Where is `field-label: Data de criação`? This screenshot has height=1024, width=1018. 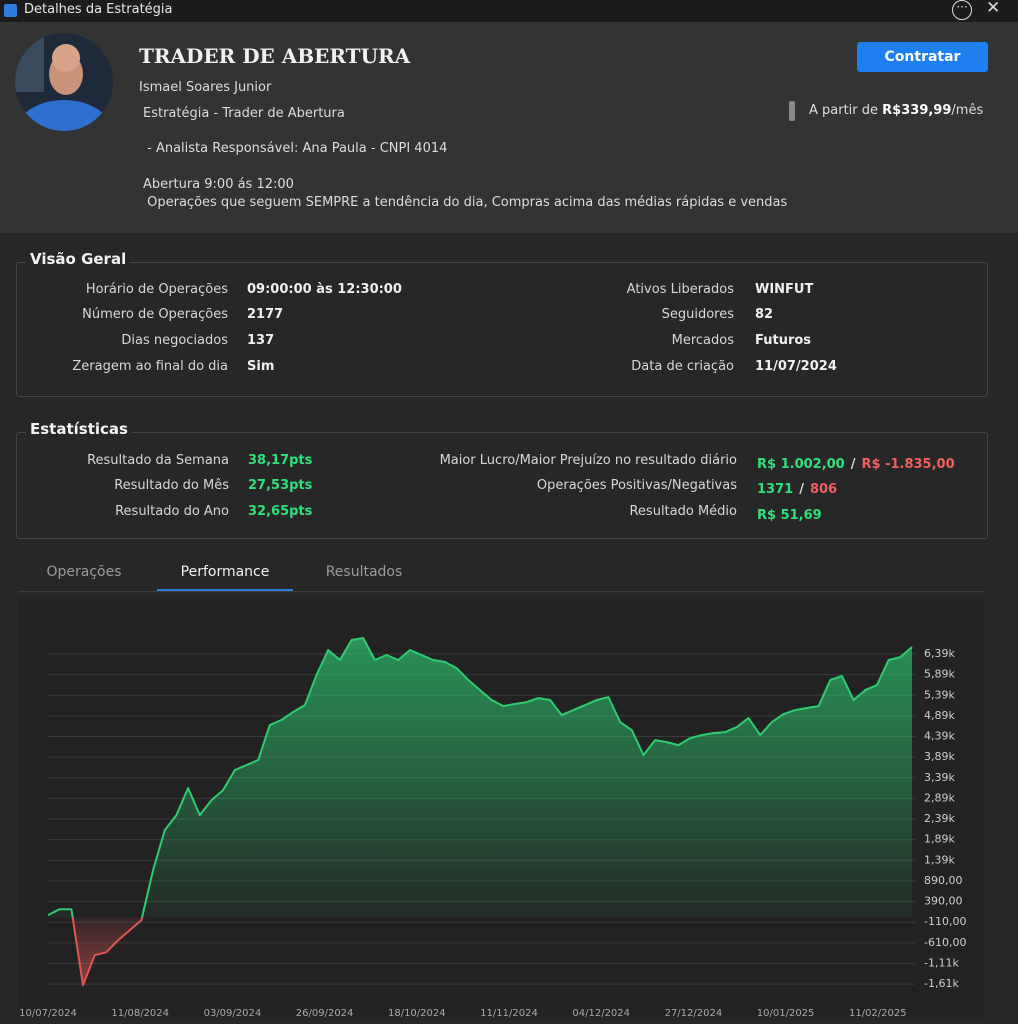 field-label: Data de criação is located at coordinates (682, 366).